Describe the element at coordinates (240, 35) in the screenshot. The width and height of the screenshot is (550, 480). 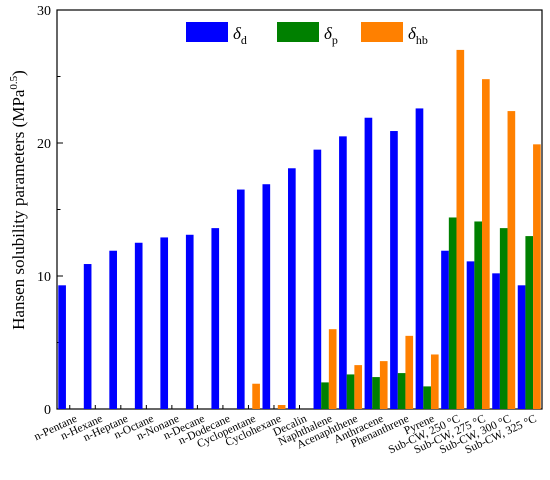
I see `legend-label-d: δd` at that location.